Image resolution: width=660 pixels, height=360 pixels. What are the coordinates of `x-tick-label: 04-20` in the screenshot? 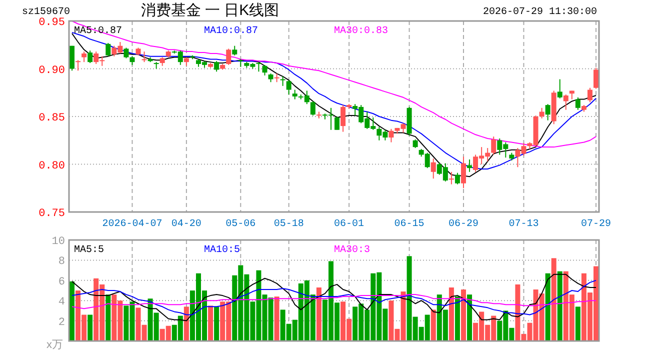 It's located at (186, 224).